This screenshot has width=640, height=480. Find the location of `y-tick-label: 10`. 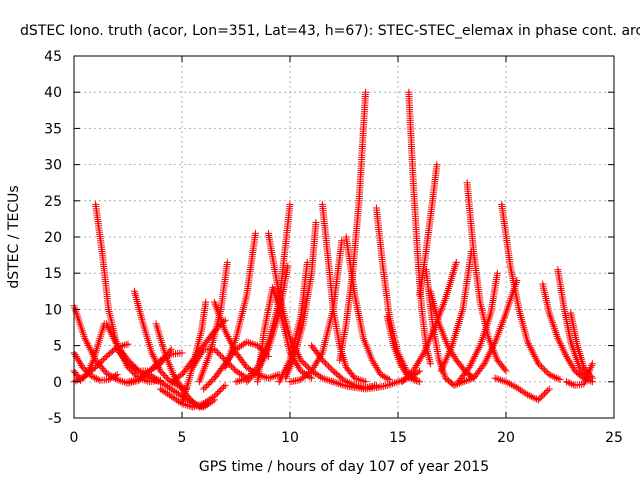

y-tick-label: 10 is located at coordinates (53, 310).